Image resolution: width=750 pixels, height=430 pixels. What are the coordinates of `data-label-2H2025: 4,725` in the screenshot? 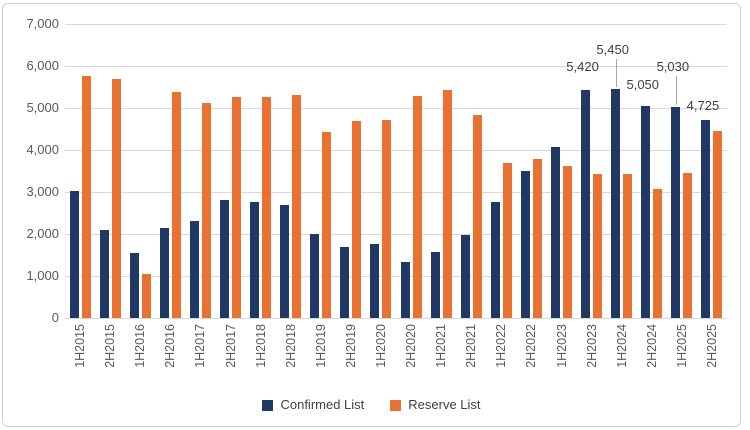 It's located at (703, 105).